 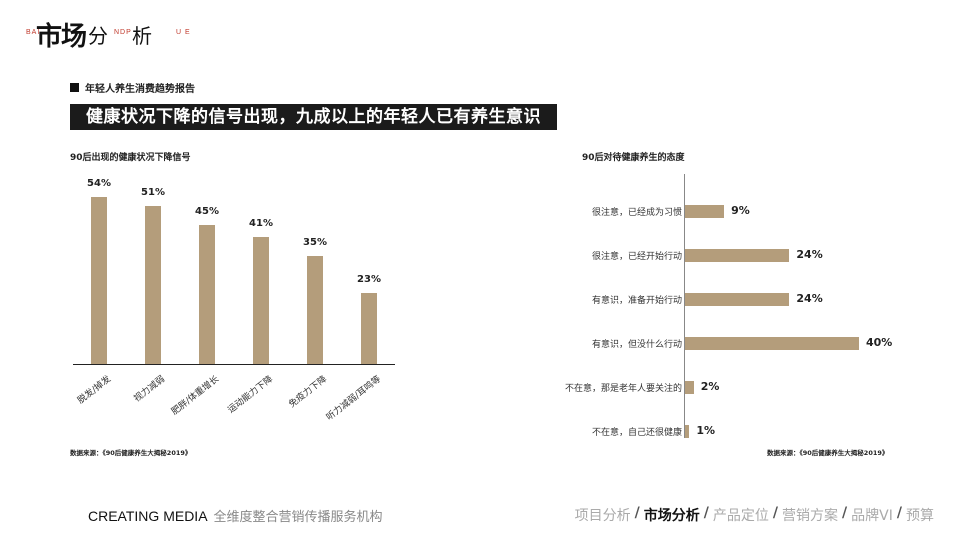 What do you see at coordinates (195, 396) in the screenshot?
I see `x-category-label: 肥胖/体重增长` at bounding box center [195, 396].